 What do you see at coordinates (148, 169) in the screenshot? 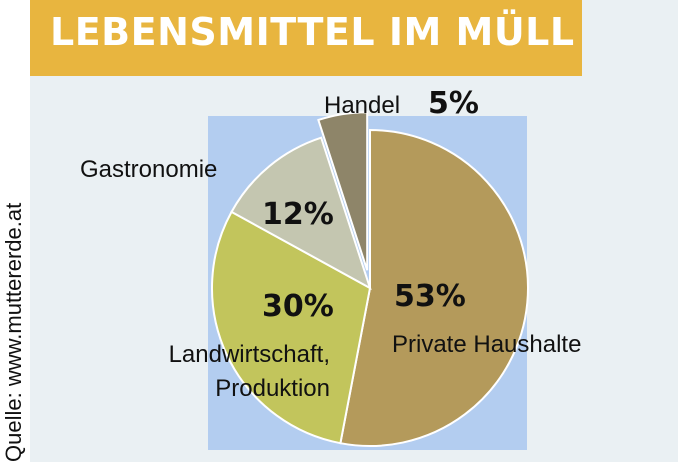
I see `slice-label-gastronomie: Gastronomie` at bounding box center [148, 169].